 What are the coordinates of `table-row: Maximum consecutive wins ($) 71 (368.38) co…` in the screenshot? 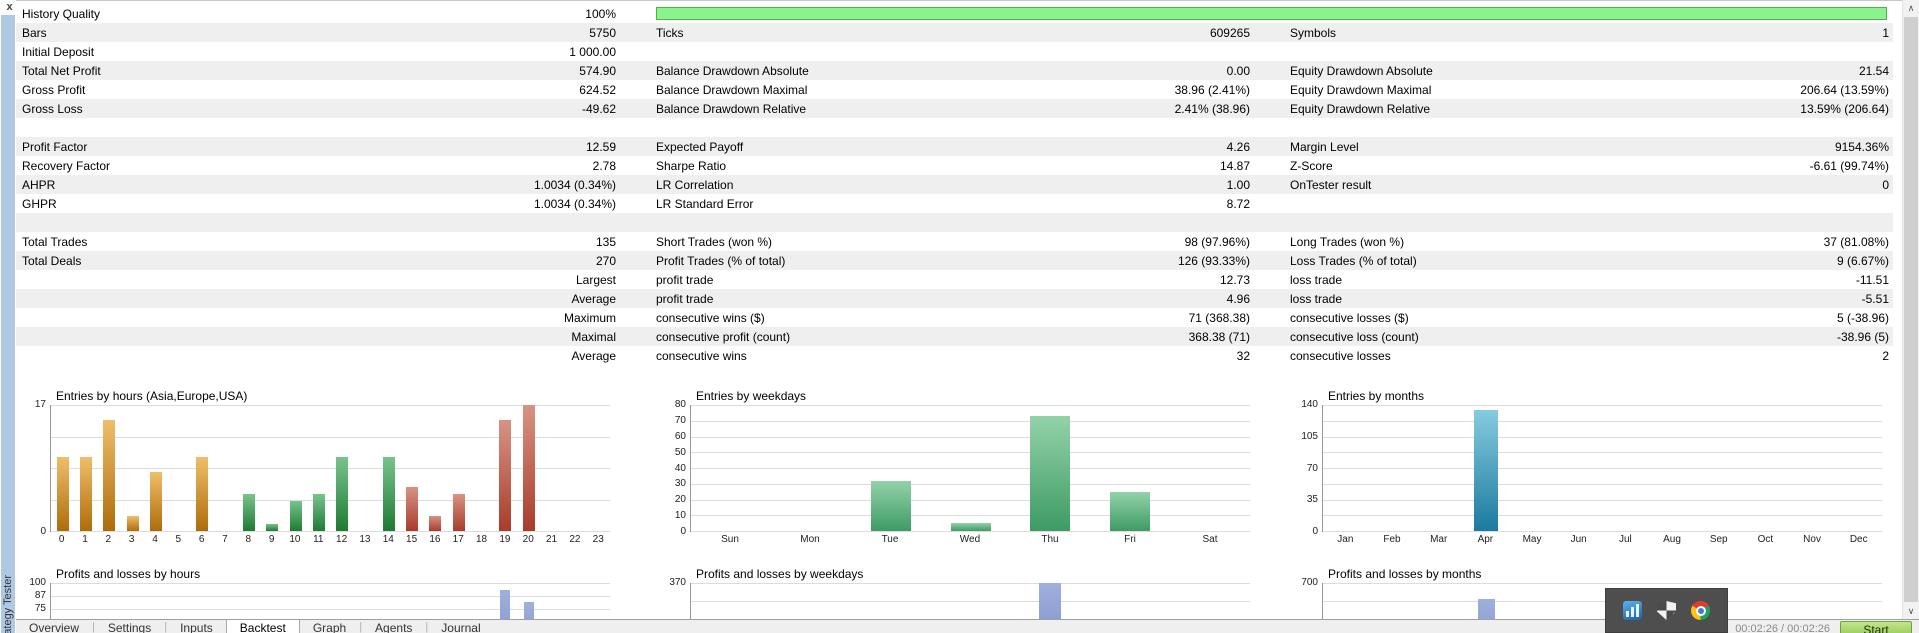 It's located at (954, 317).